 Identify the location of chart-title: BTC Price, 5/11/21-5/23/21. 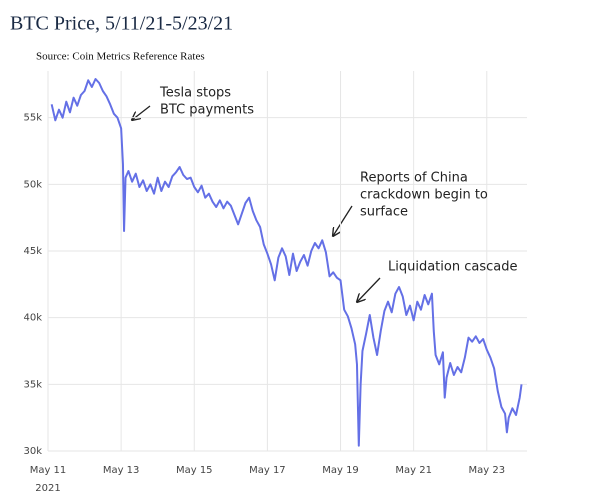
(121, 24).